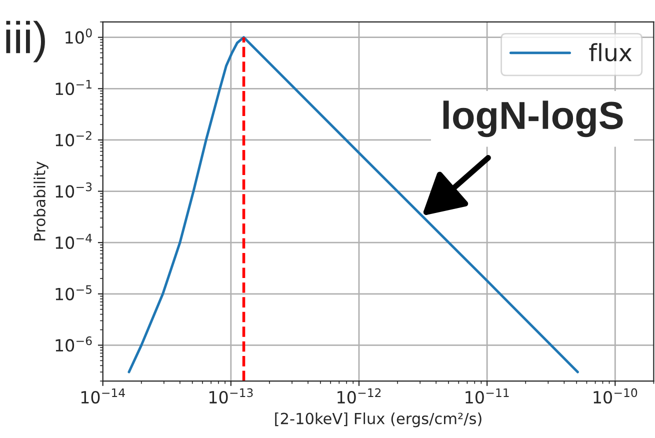 This screenshot has height=438, width=655. Describe the element at coordinates (74, 292) in the screenshot. I see `y-tick-label: 10$^{−5}$` at that location.